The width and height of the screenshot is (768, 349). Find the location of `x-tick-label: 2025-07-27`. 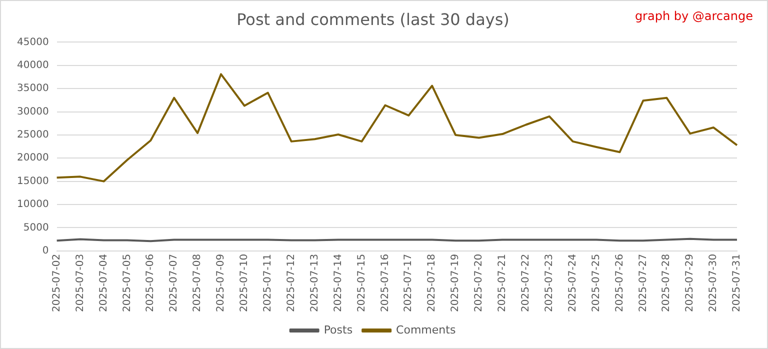

x-tick-label: 2025-07-27 is located at coordinates (643, 283).